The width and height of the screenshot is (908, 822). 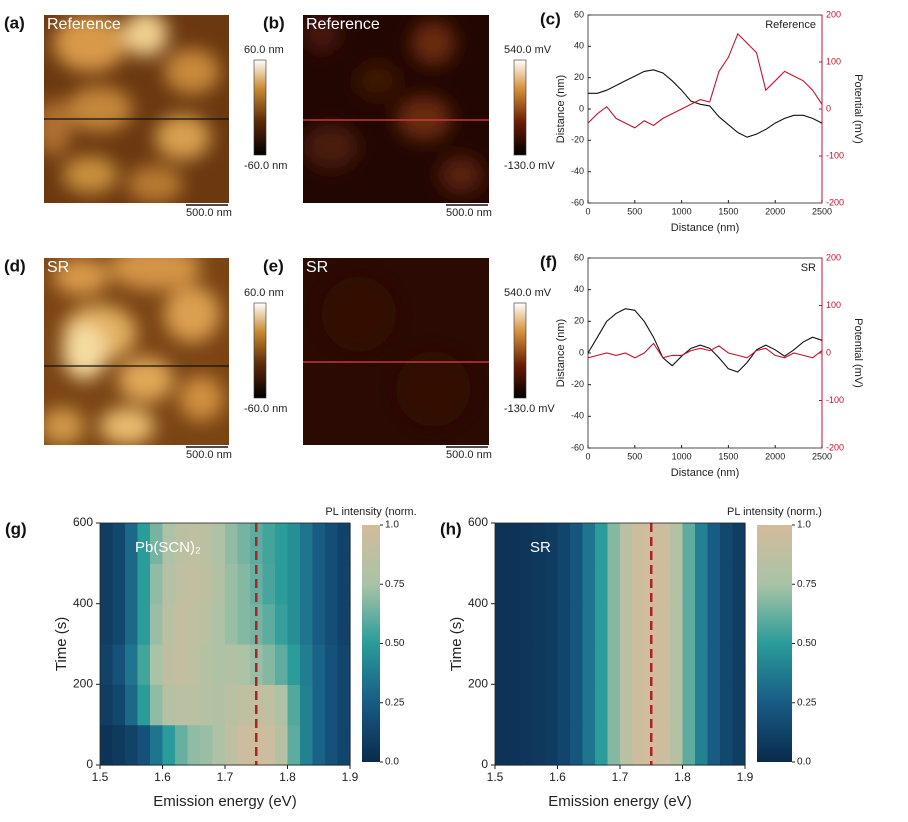 What do you see at coordinates (478, 522) in the screenshot?
I see `y-tick-label: 600` at bounding box center [478, 522].